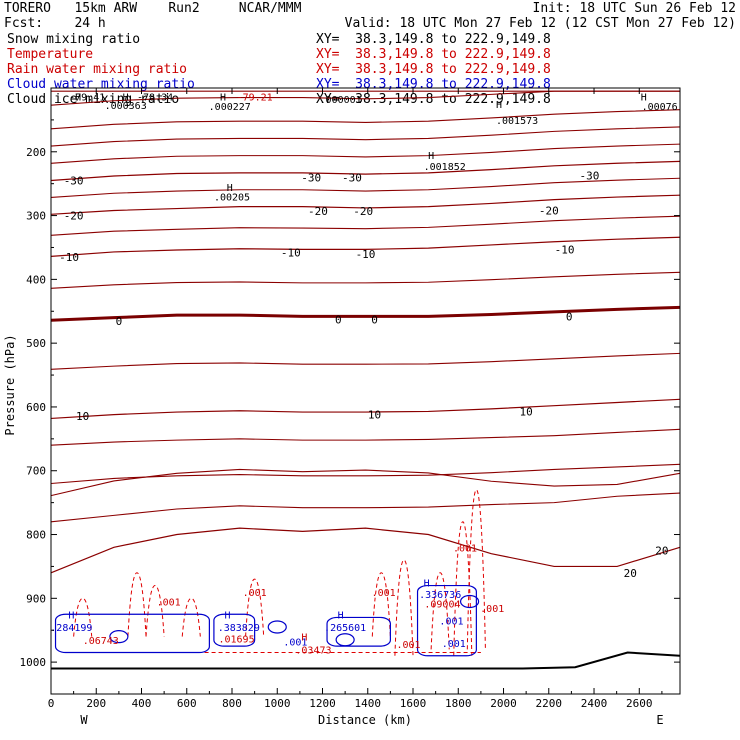  What do you see at coordinates (232, 197) in the screenshot?
I see `mixing-ratio-label: .00205` at bounding box center [232, 197].